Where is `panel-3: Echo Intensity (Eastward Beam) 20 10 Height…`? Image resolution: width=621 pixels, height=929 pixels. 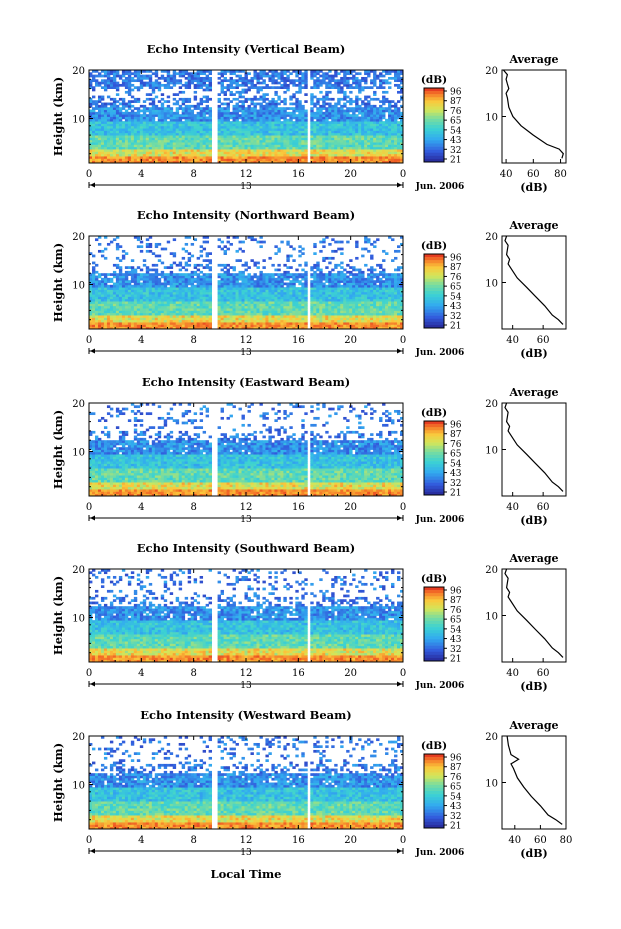
panel-3: Echo Intensity (Eastward Beam) 20 10 Height… is located at coordinates (309, 451).